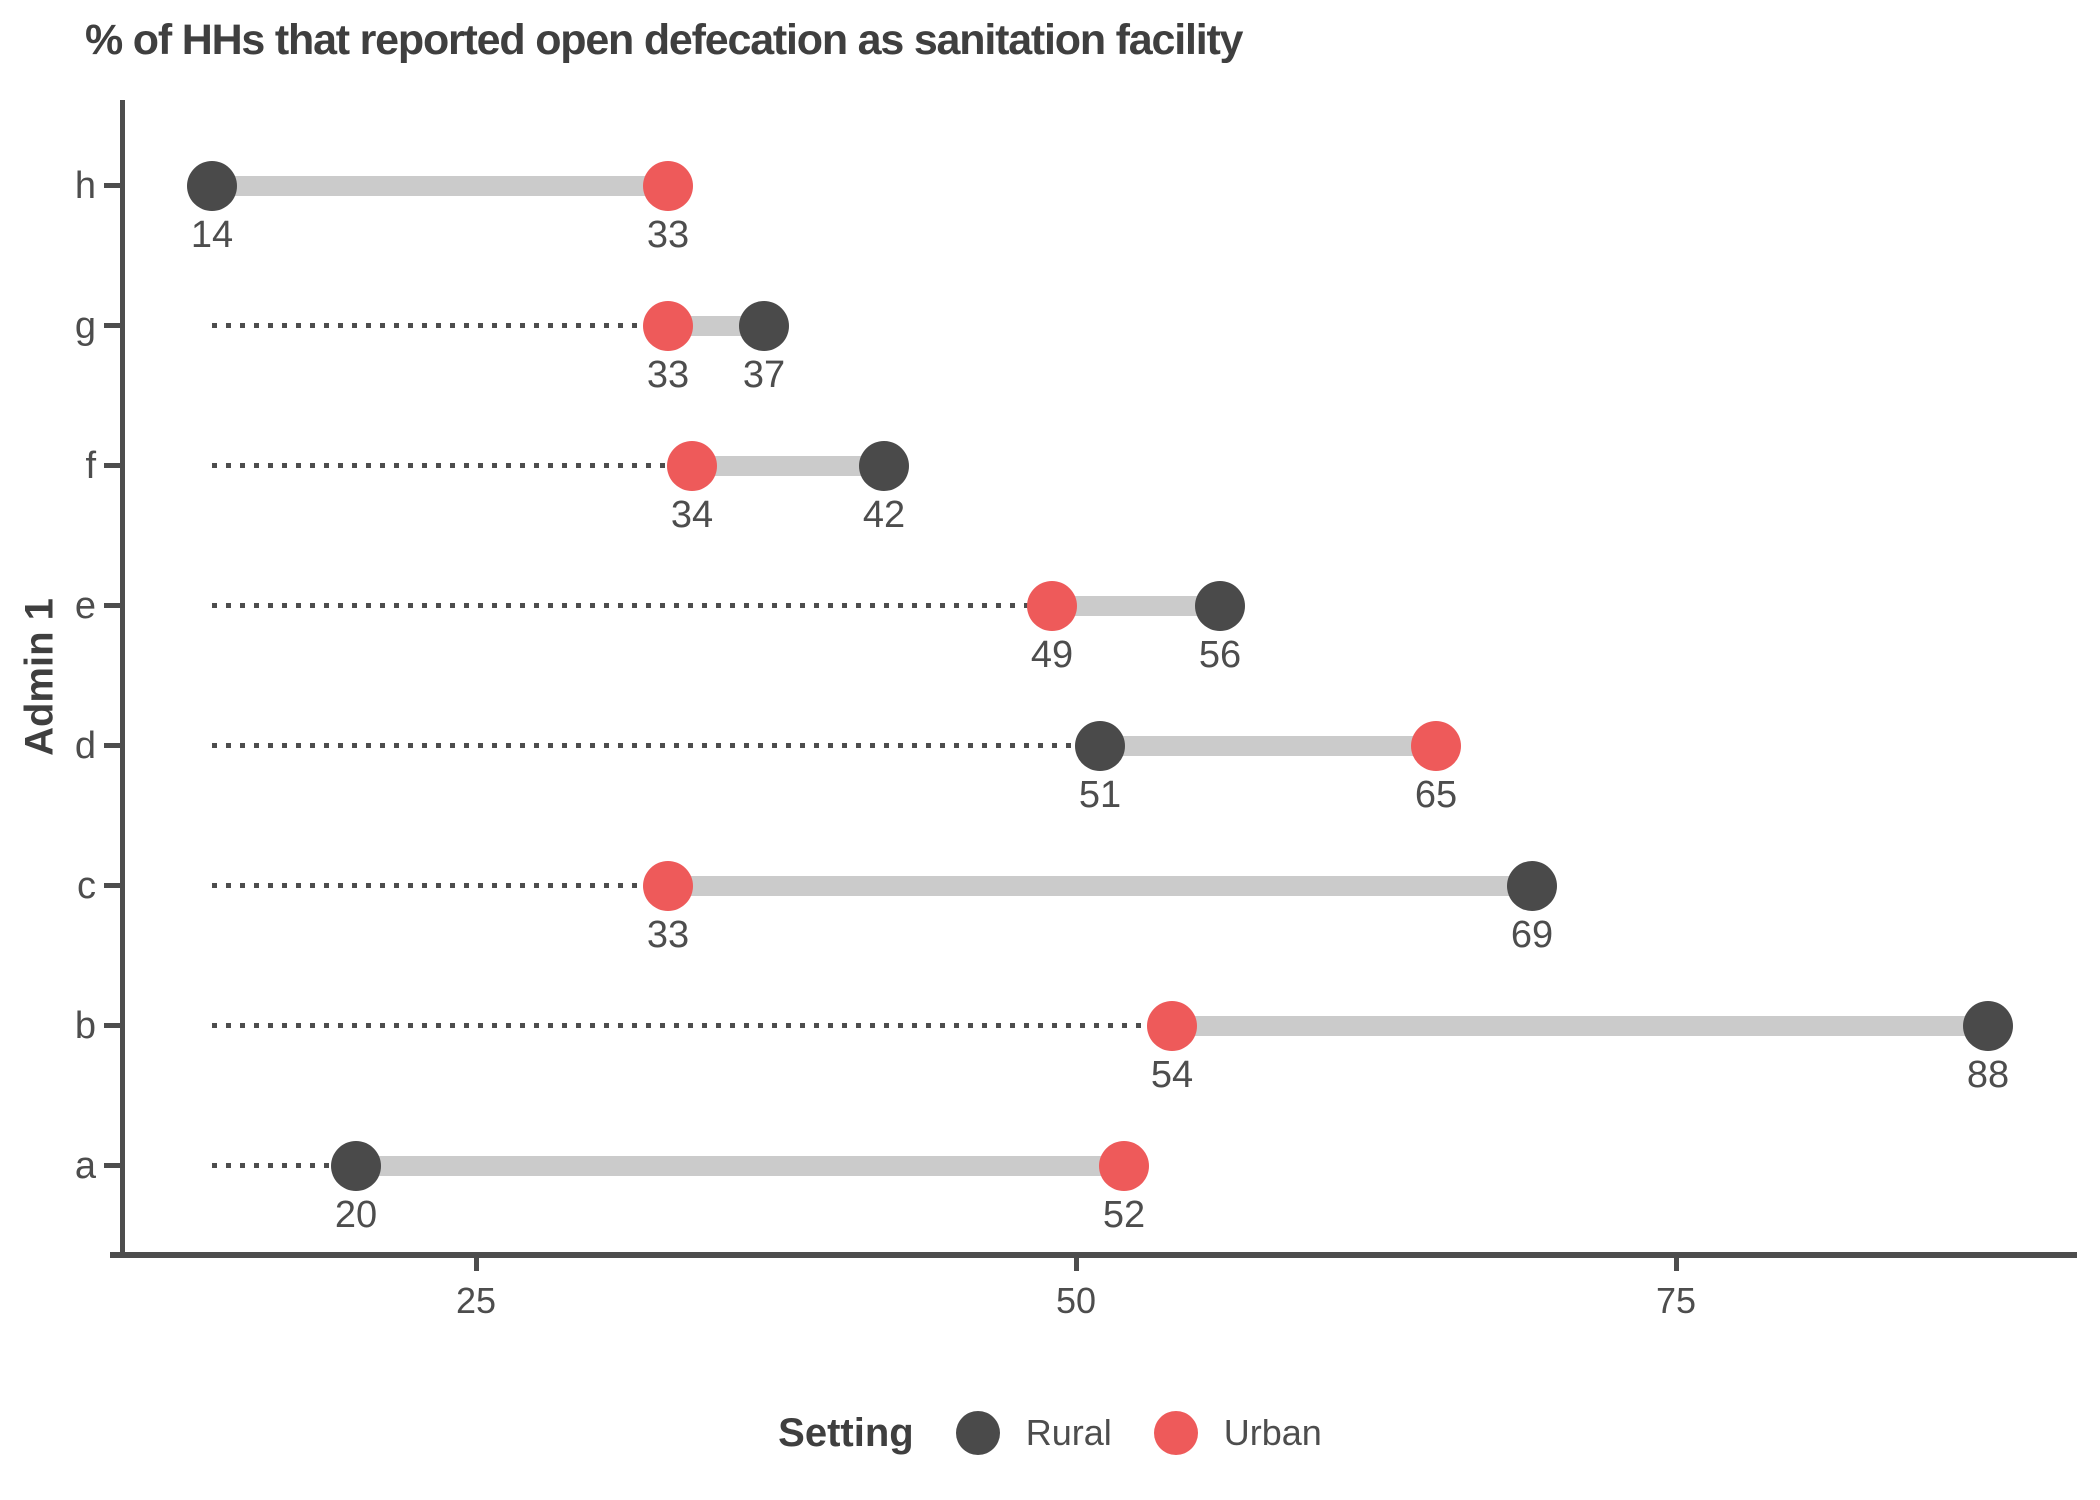 The width and height of the screenshot is (2100, 1500). What do you see at coordinates (1124, 1215) in the screenshot?
I see `urban-value-label: 52` at bounding box center [1124, 1215].